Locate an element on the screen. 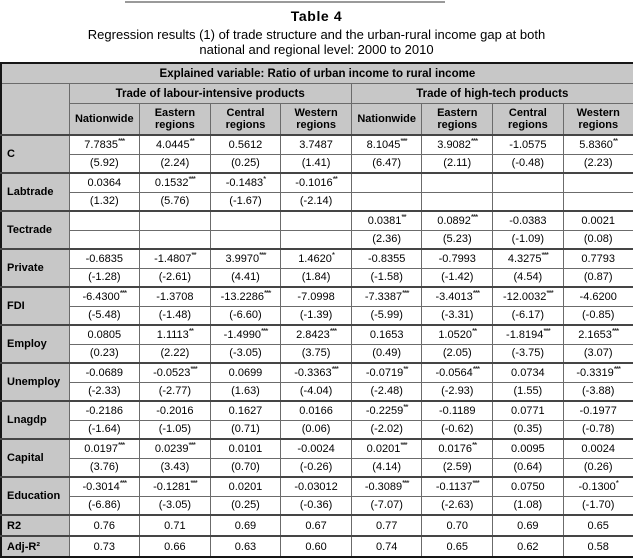 This screenshot has width=633, height=558. coef-cell: 1.0520** is located at coordinates (457, 334).